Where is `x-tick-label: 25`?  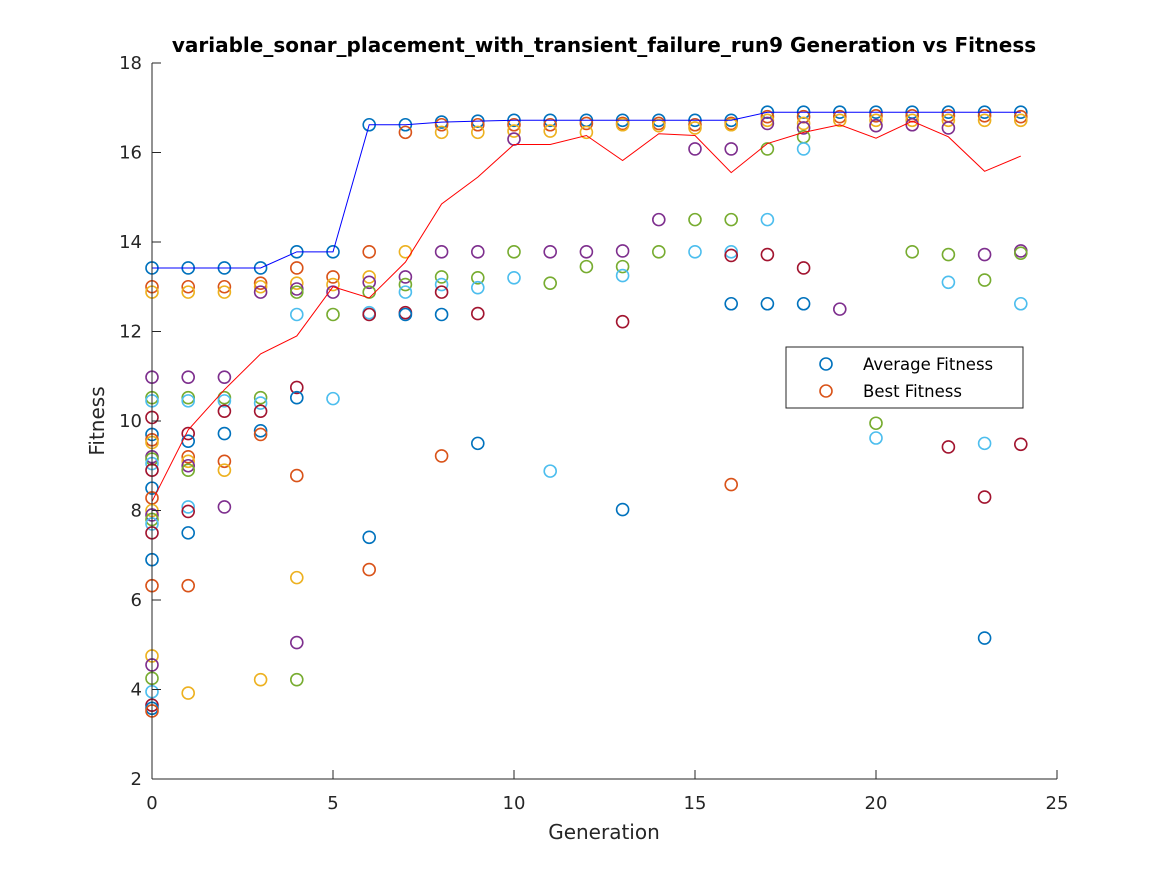
x-tick-label: 25 is located at coordinates (1057, 803).